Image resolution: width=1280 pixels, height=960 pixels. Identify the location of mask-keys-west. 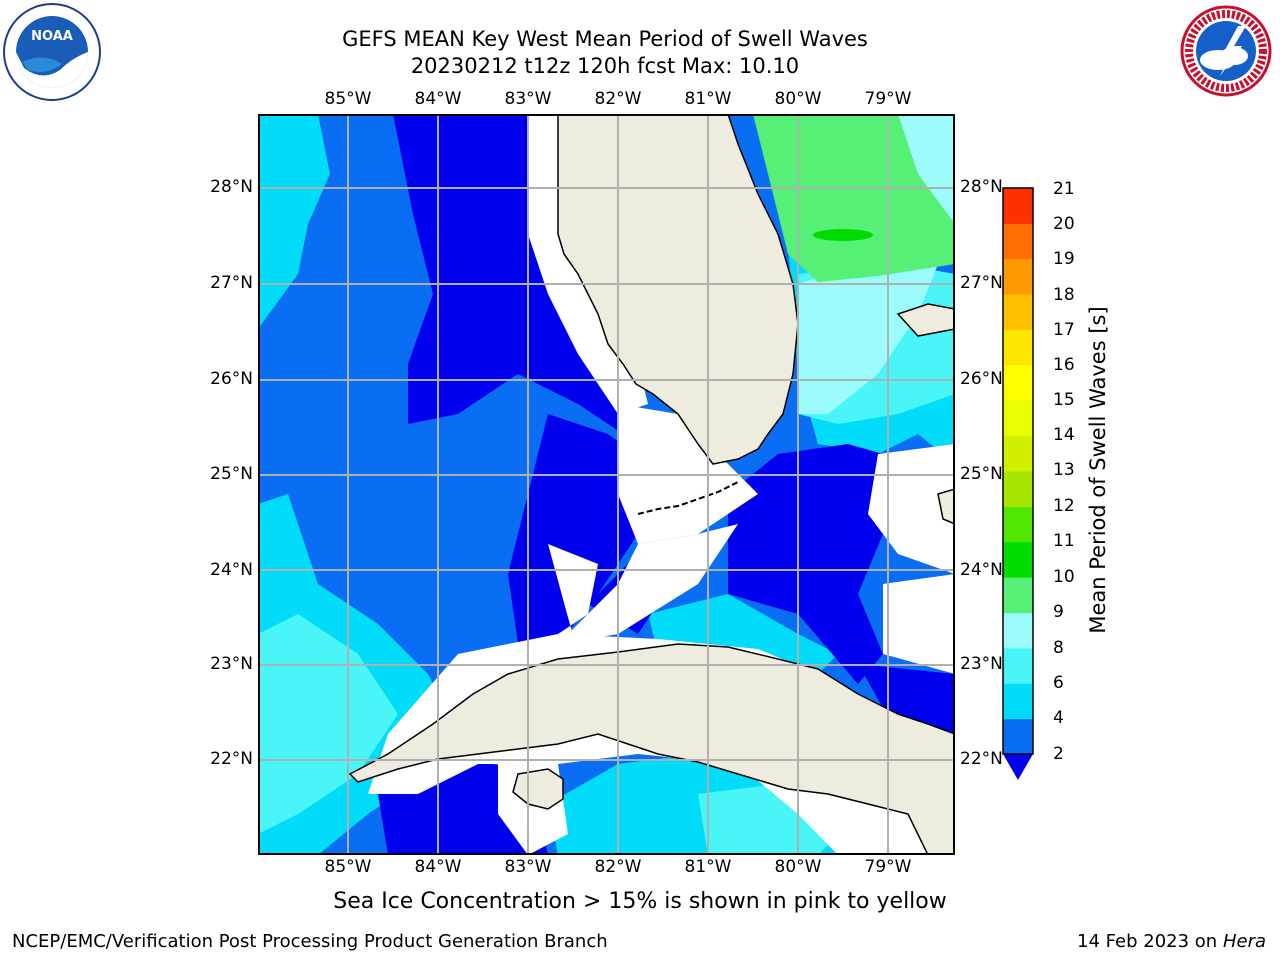
(573, 599).